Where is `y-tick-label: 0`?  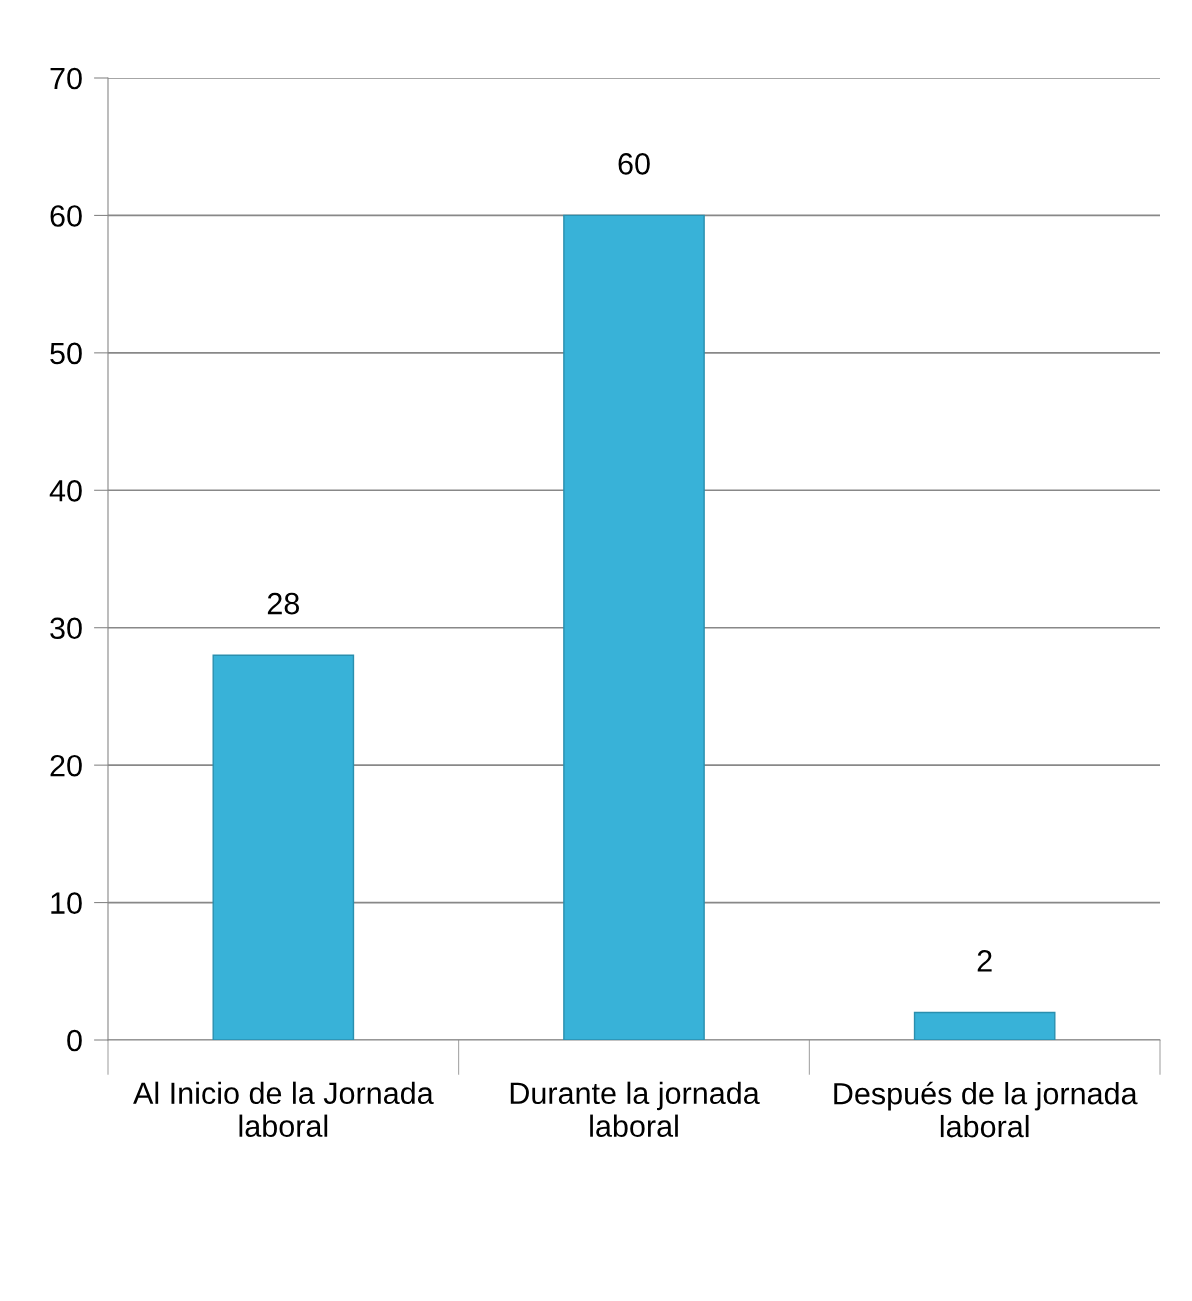 y-tick-label: 0 is located at coordinates (74, 1040).